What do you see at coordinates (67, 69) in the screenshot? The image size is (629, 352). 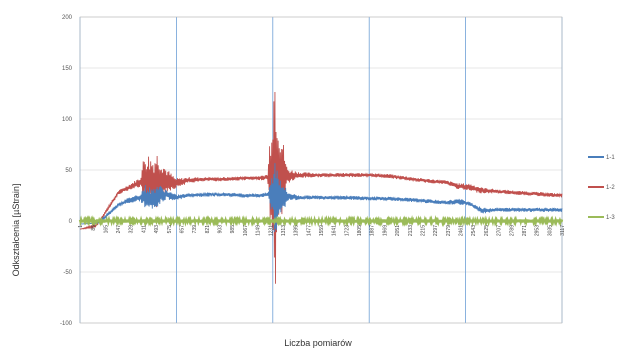 I see `y-tick-label: 150` at bounding box center [67, 69].